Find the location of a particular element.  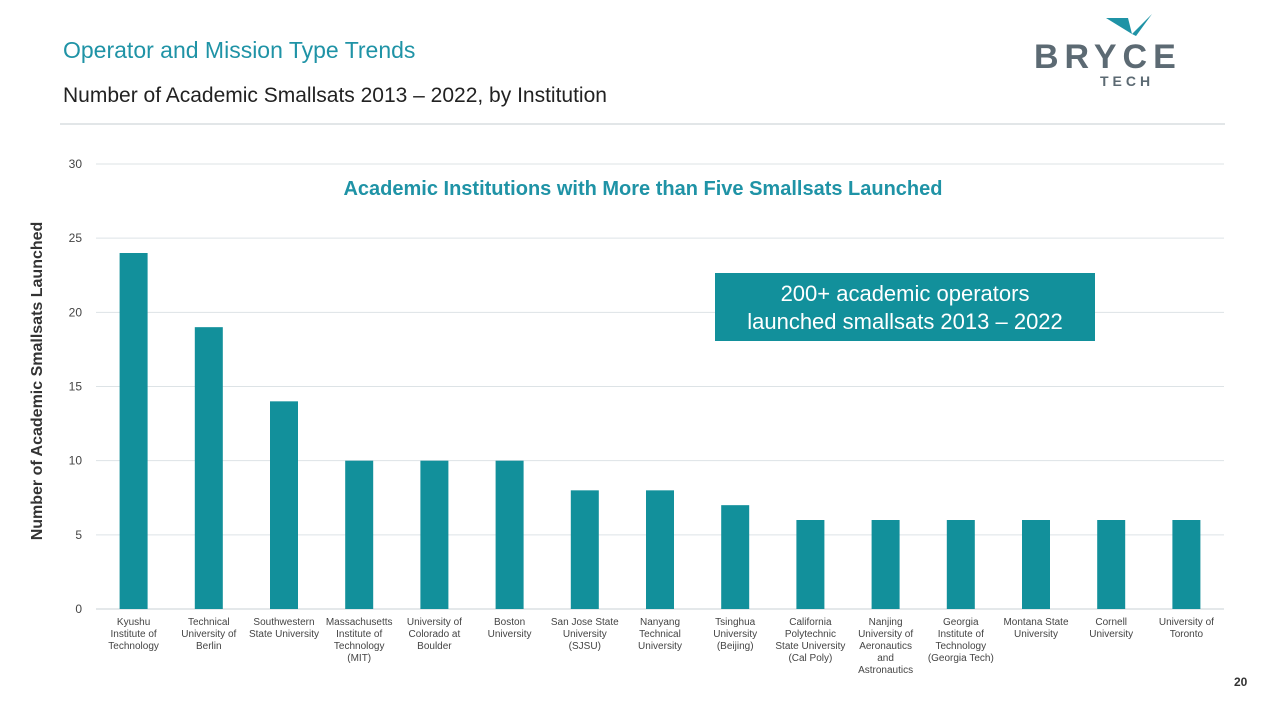

x-tick-label: Colorado at is located at coordinates (435, 634).